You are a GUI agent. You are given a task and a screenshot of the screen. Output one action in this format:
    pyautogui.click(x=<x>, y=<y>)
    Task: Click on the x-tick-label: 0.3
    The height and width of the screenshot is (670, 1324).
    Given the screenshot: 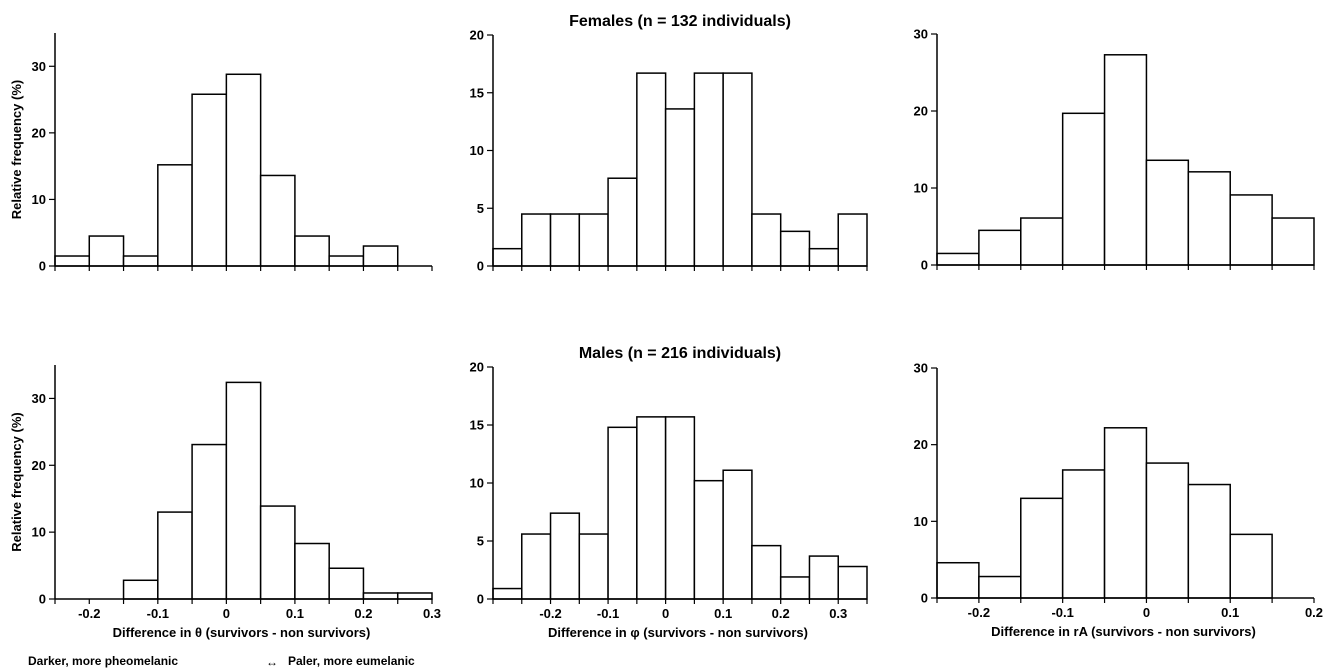 What is the action you would take?
    pyautogui.click(x=432, y=613)
    